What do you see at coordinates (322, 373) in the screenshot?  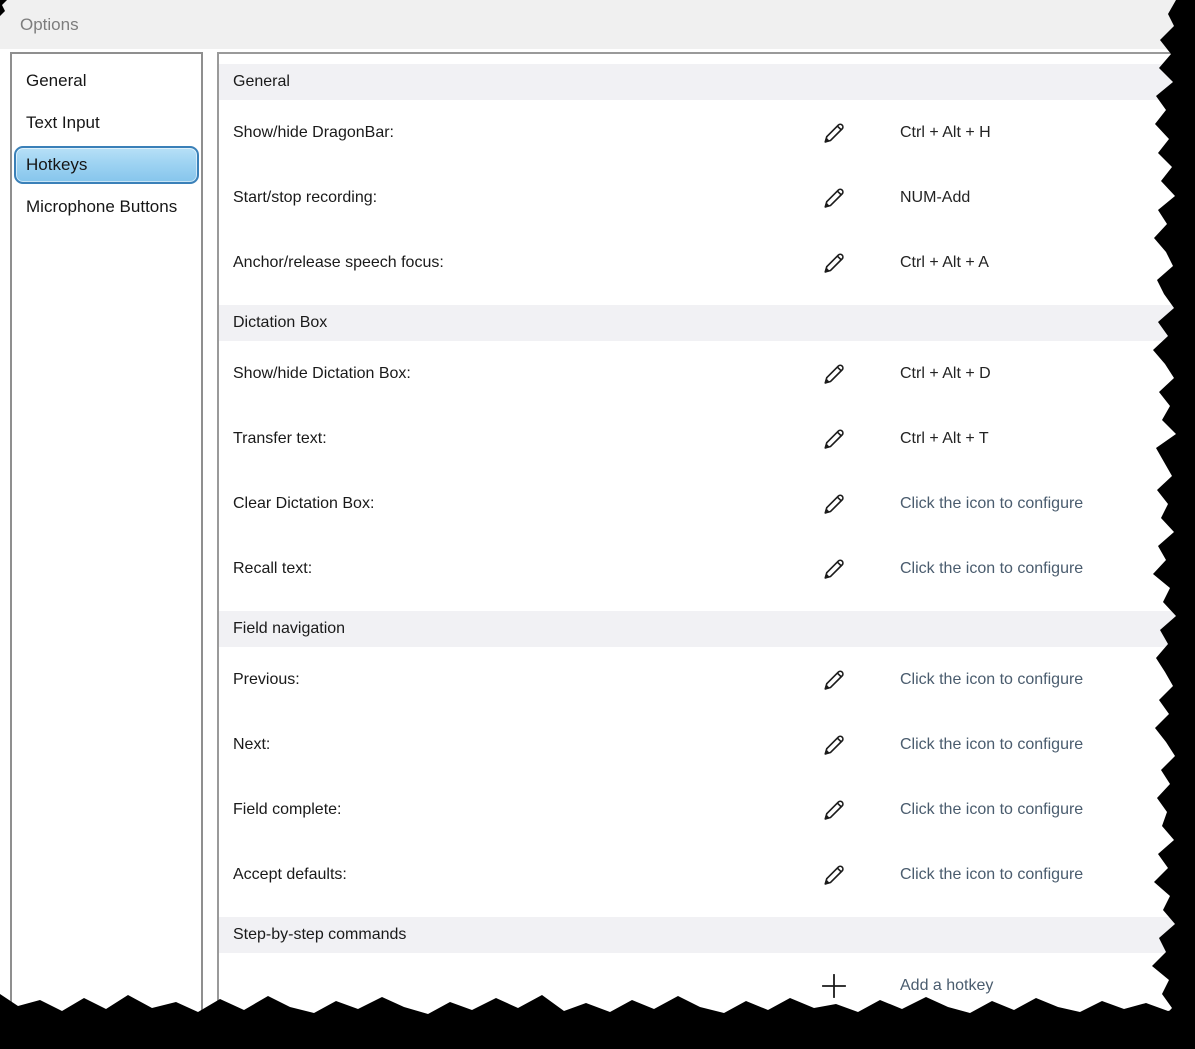 I see `hotkey-label: Show/hide Dictation Box:` at bounding box center [322, 373].